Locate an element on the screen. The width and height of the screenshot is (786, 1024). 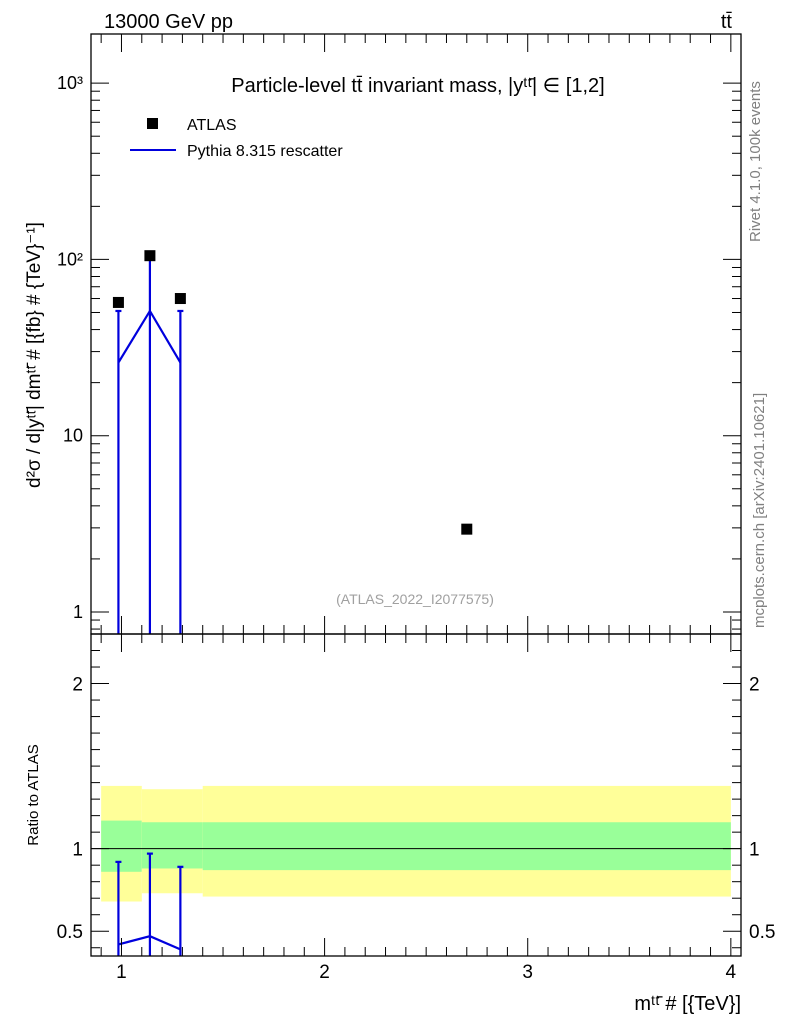
main-y-tick-label: 10³ is located at coordinates (70, 83).